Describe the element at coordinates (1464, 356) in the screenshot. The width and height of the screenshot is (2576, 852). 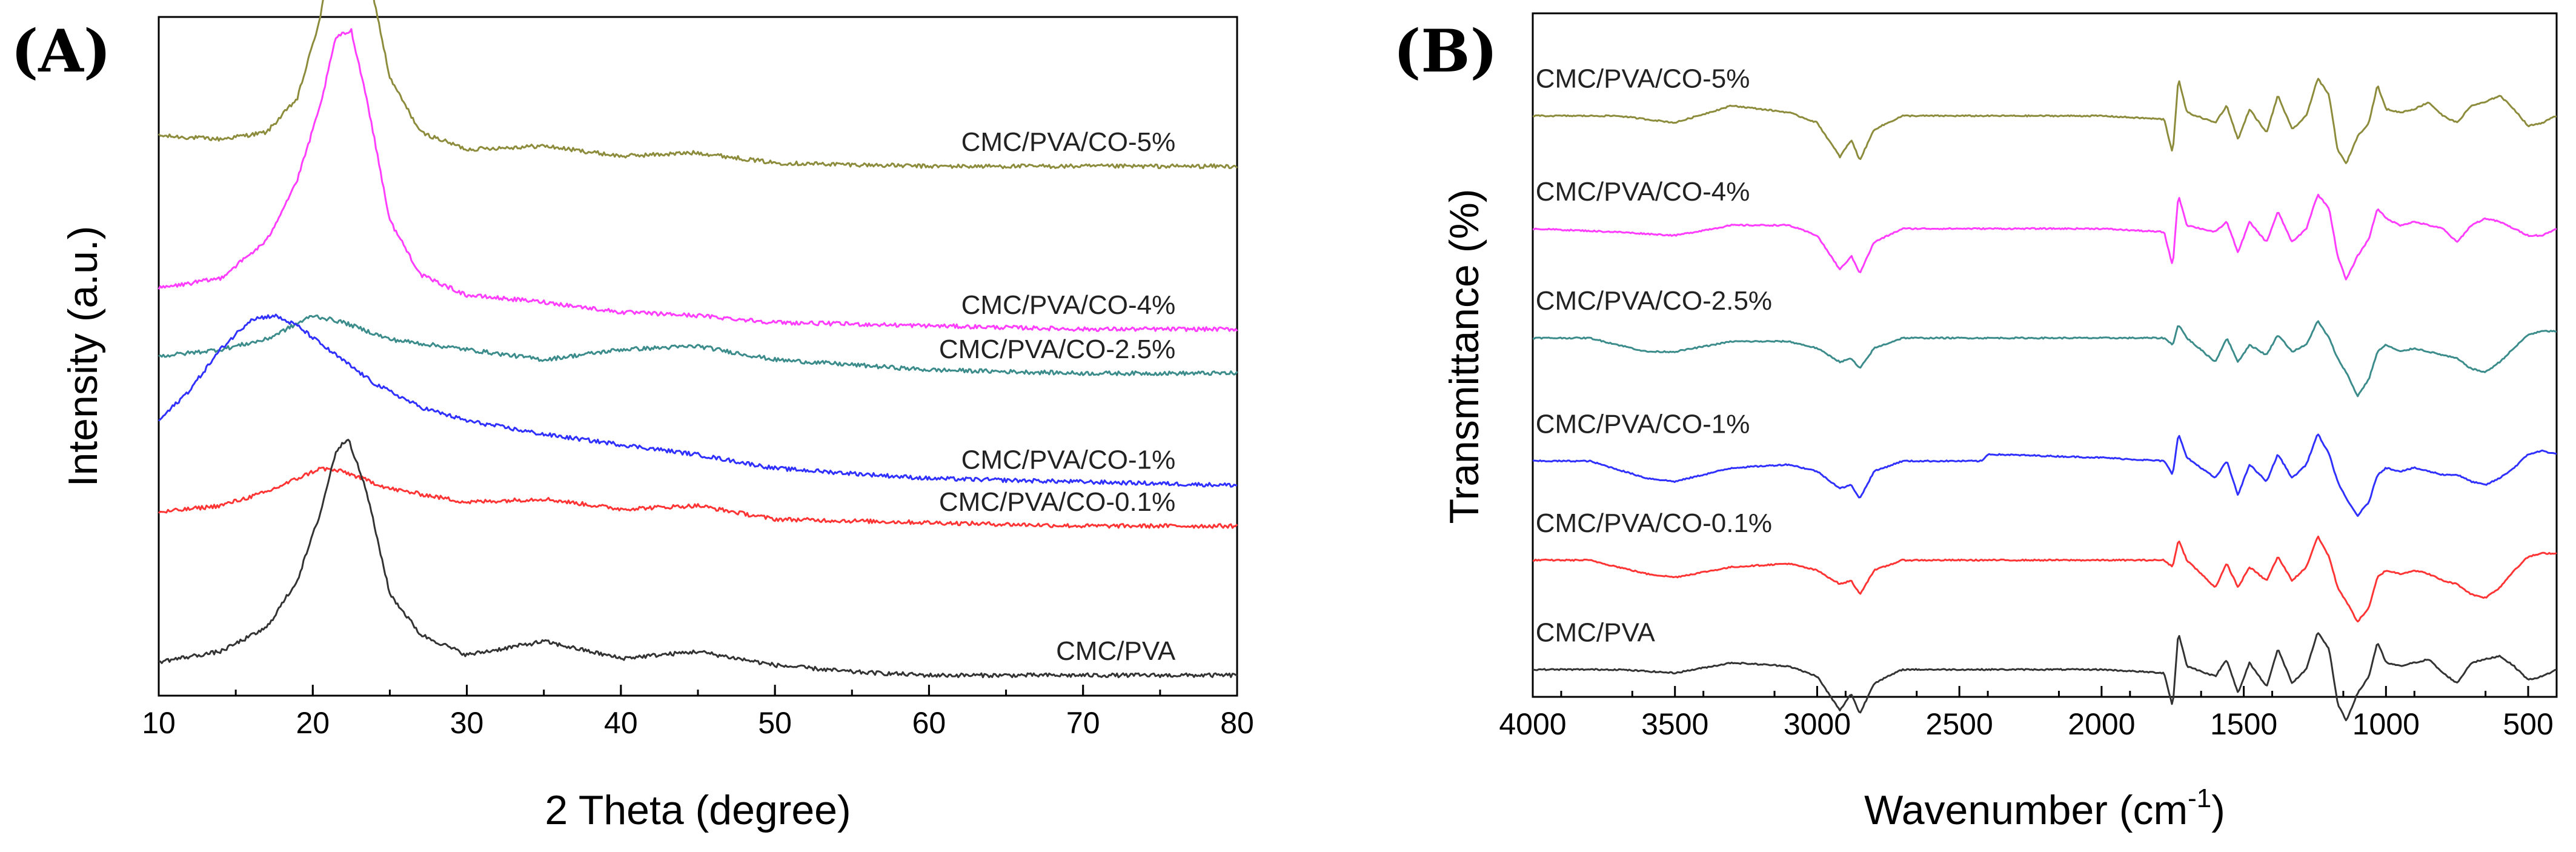
I see `panel-b-y-axis-title: Transmittance (%)` at that location.